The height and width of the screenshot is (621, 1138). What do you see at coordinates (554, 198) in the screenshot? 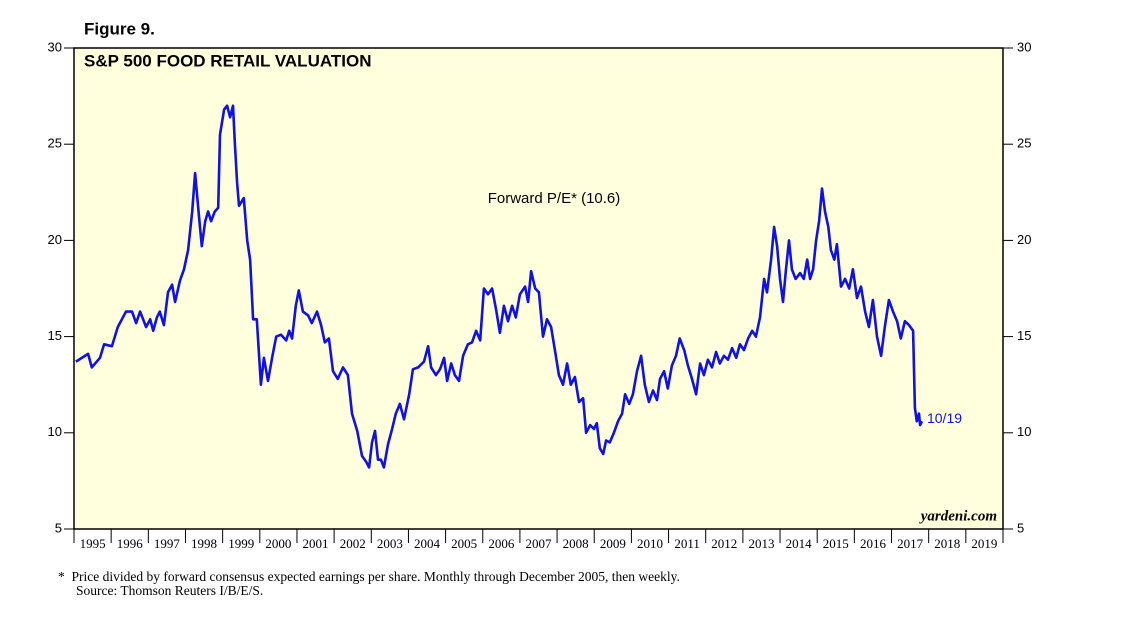
I see `annotation: Forward P/E* (10.6)` at bounding box center [554, 198].